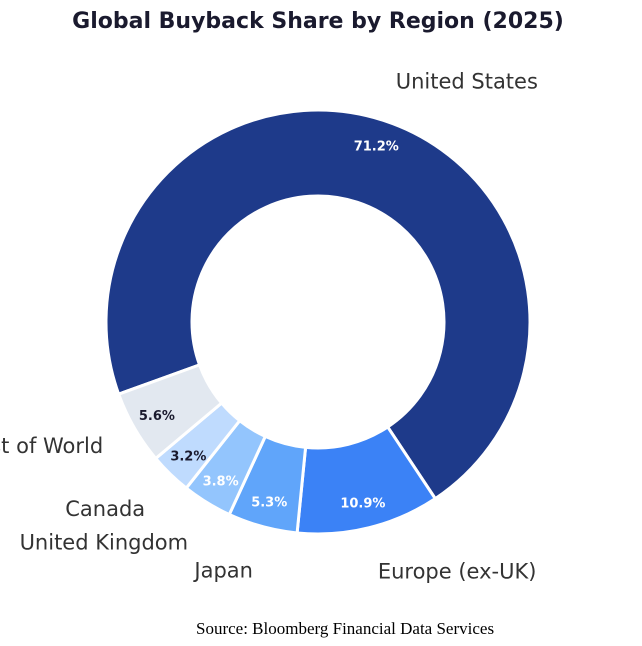 The width and height of the screenshot is (642, 646). What do you see at coordinates (157, 416) in the screenshot?
I see `value-label-rest-of-world: 5.6%` at bounding box center [157, 416].